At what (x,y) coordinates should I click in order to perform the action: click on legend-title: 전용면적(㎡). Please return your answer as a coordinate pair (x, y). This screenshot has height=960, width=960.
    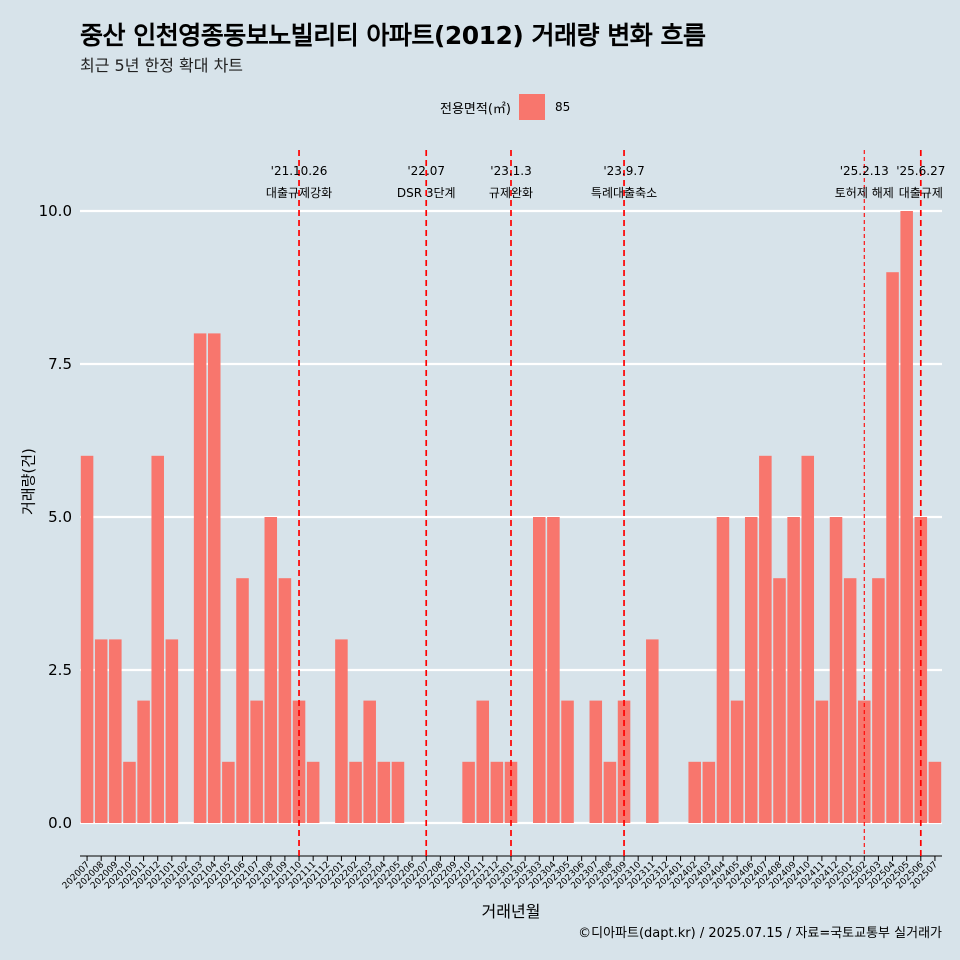
    Looking at the image, I should click on (475, 109).